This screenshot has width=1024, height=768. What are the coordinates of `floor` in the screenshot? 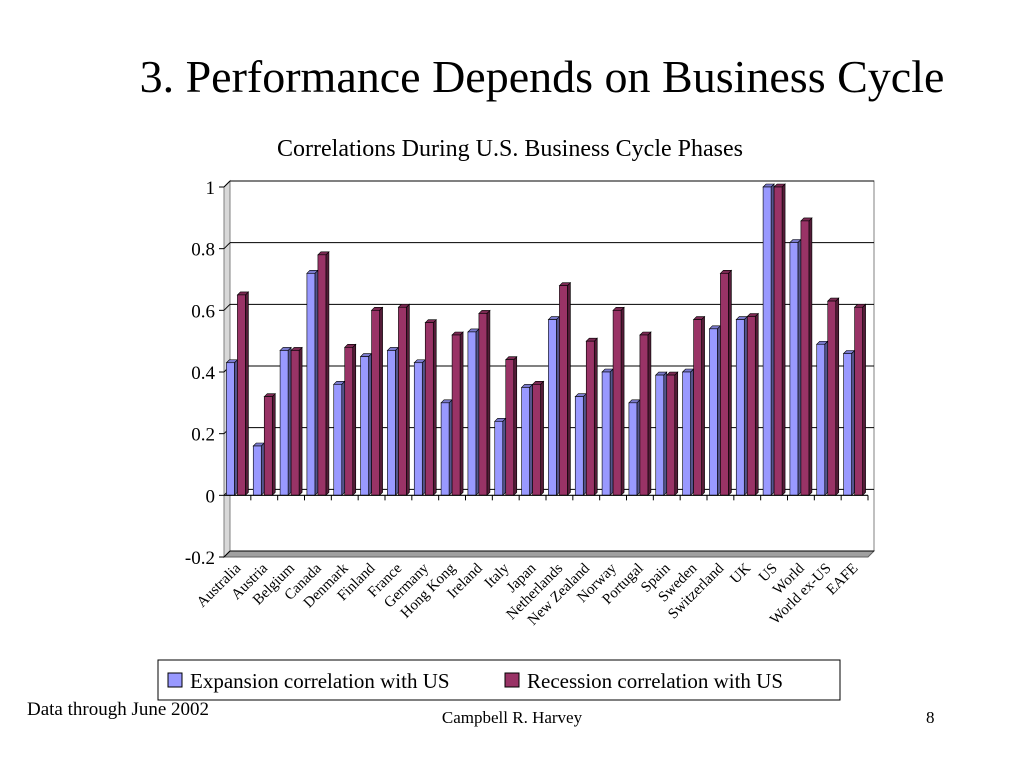 It's located at (549, 554).